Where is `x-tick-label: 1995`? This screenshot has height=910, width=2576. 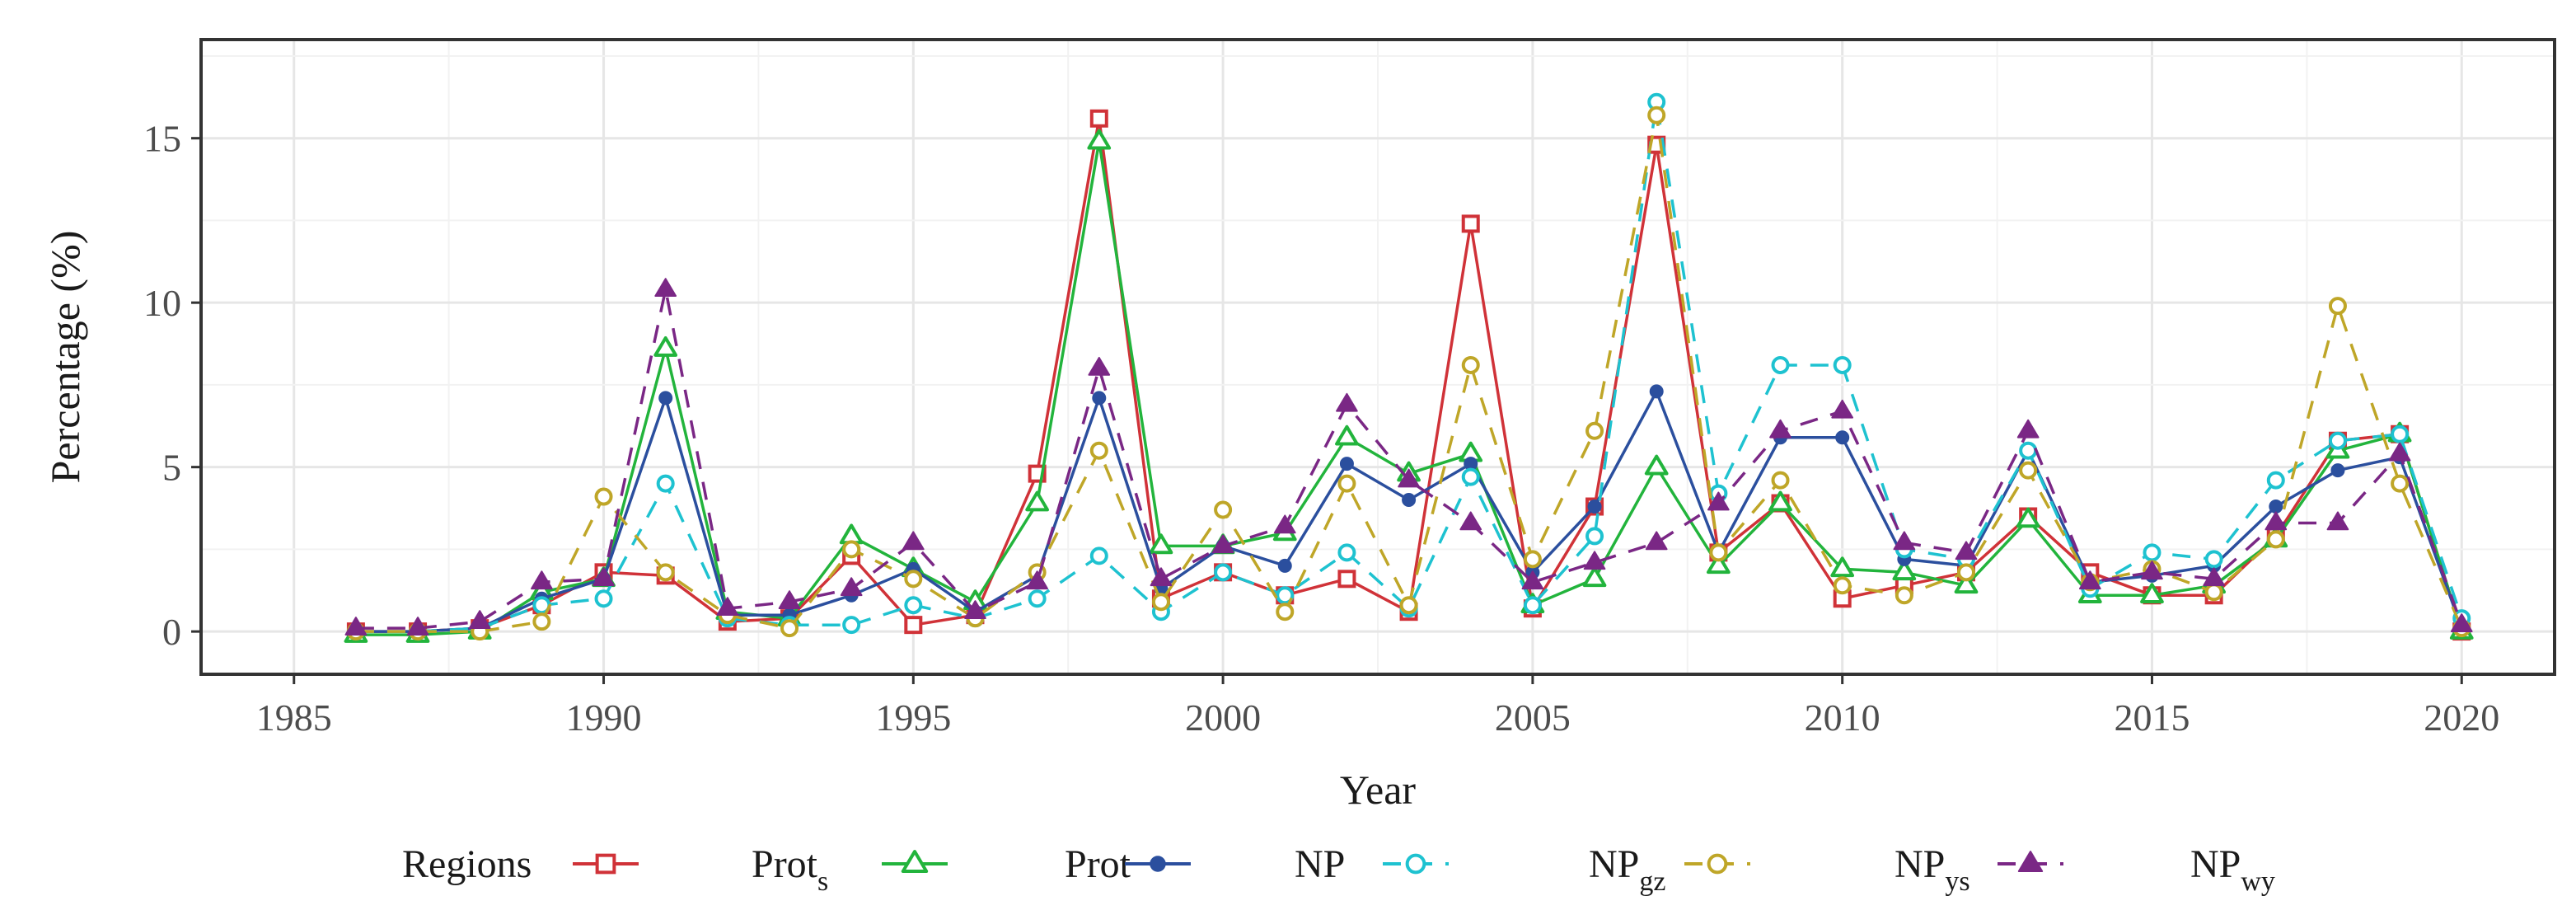
x-tick-label: 1995 is located at coordinates (913, 718).